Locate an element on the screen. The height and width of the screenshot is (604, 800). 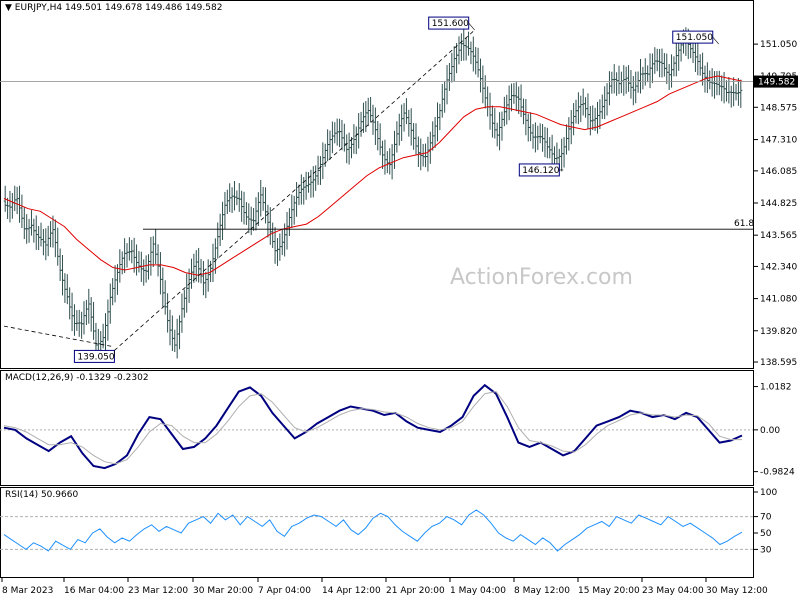
date-tick-label: 15 May 20:00 is located at coordinates (609, 591).